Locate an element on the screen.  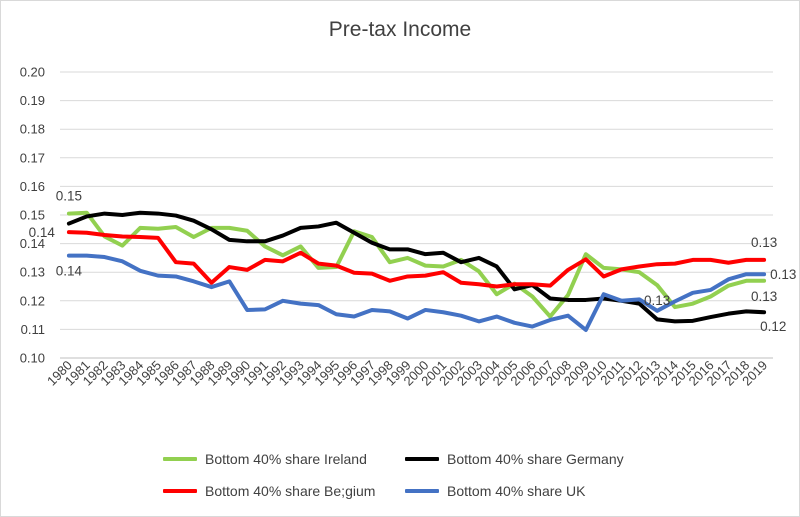
y-tick-label: 0.11 is located at coordinates (33, 329).